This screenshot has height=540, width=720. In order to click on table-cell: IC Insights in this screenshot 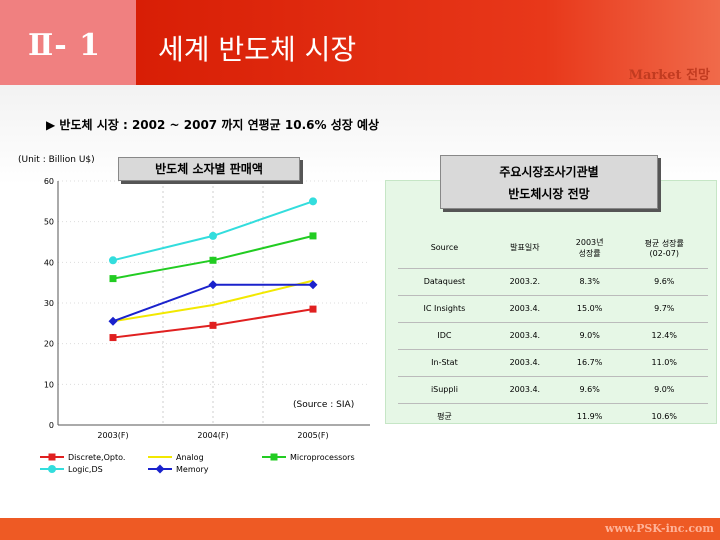, I will do `click(444, 309)`.